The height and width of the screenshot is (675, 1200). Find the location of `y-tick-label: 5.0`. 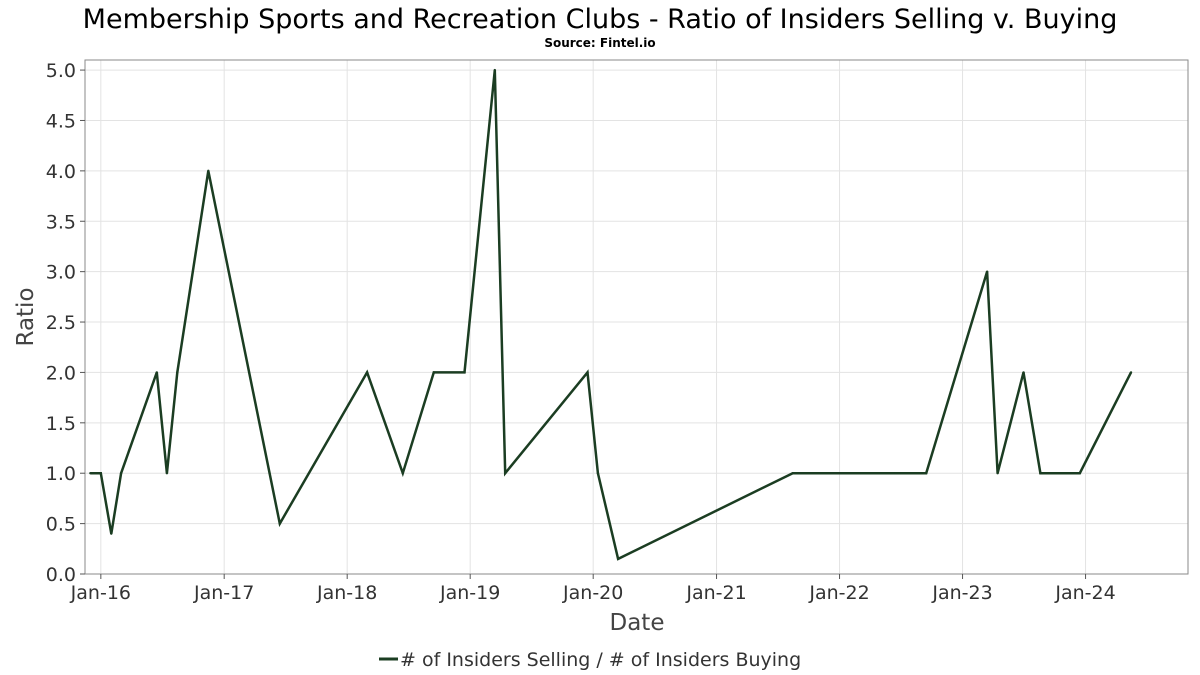

y-tick-label: 5.0 is located at coordinates (61, 71).